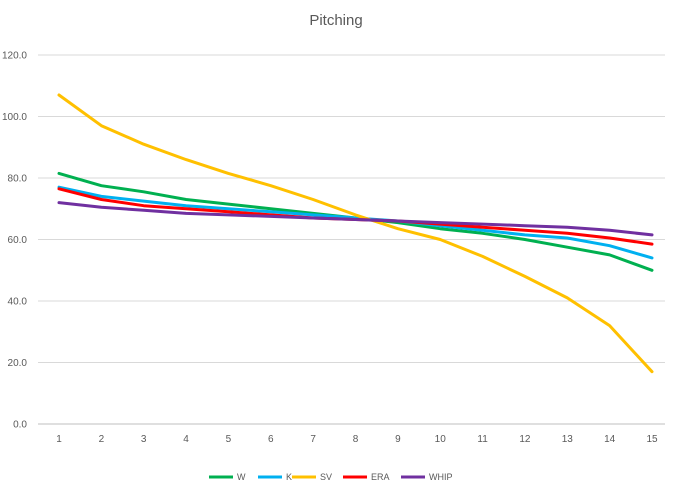  I want to click on x-tick-label: 8, so click(356, 439).